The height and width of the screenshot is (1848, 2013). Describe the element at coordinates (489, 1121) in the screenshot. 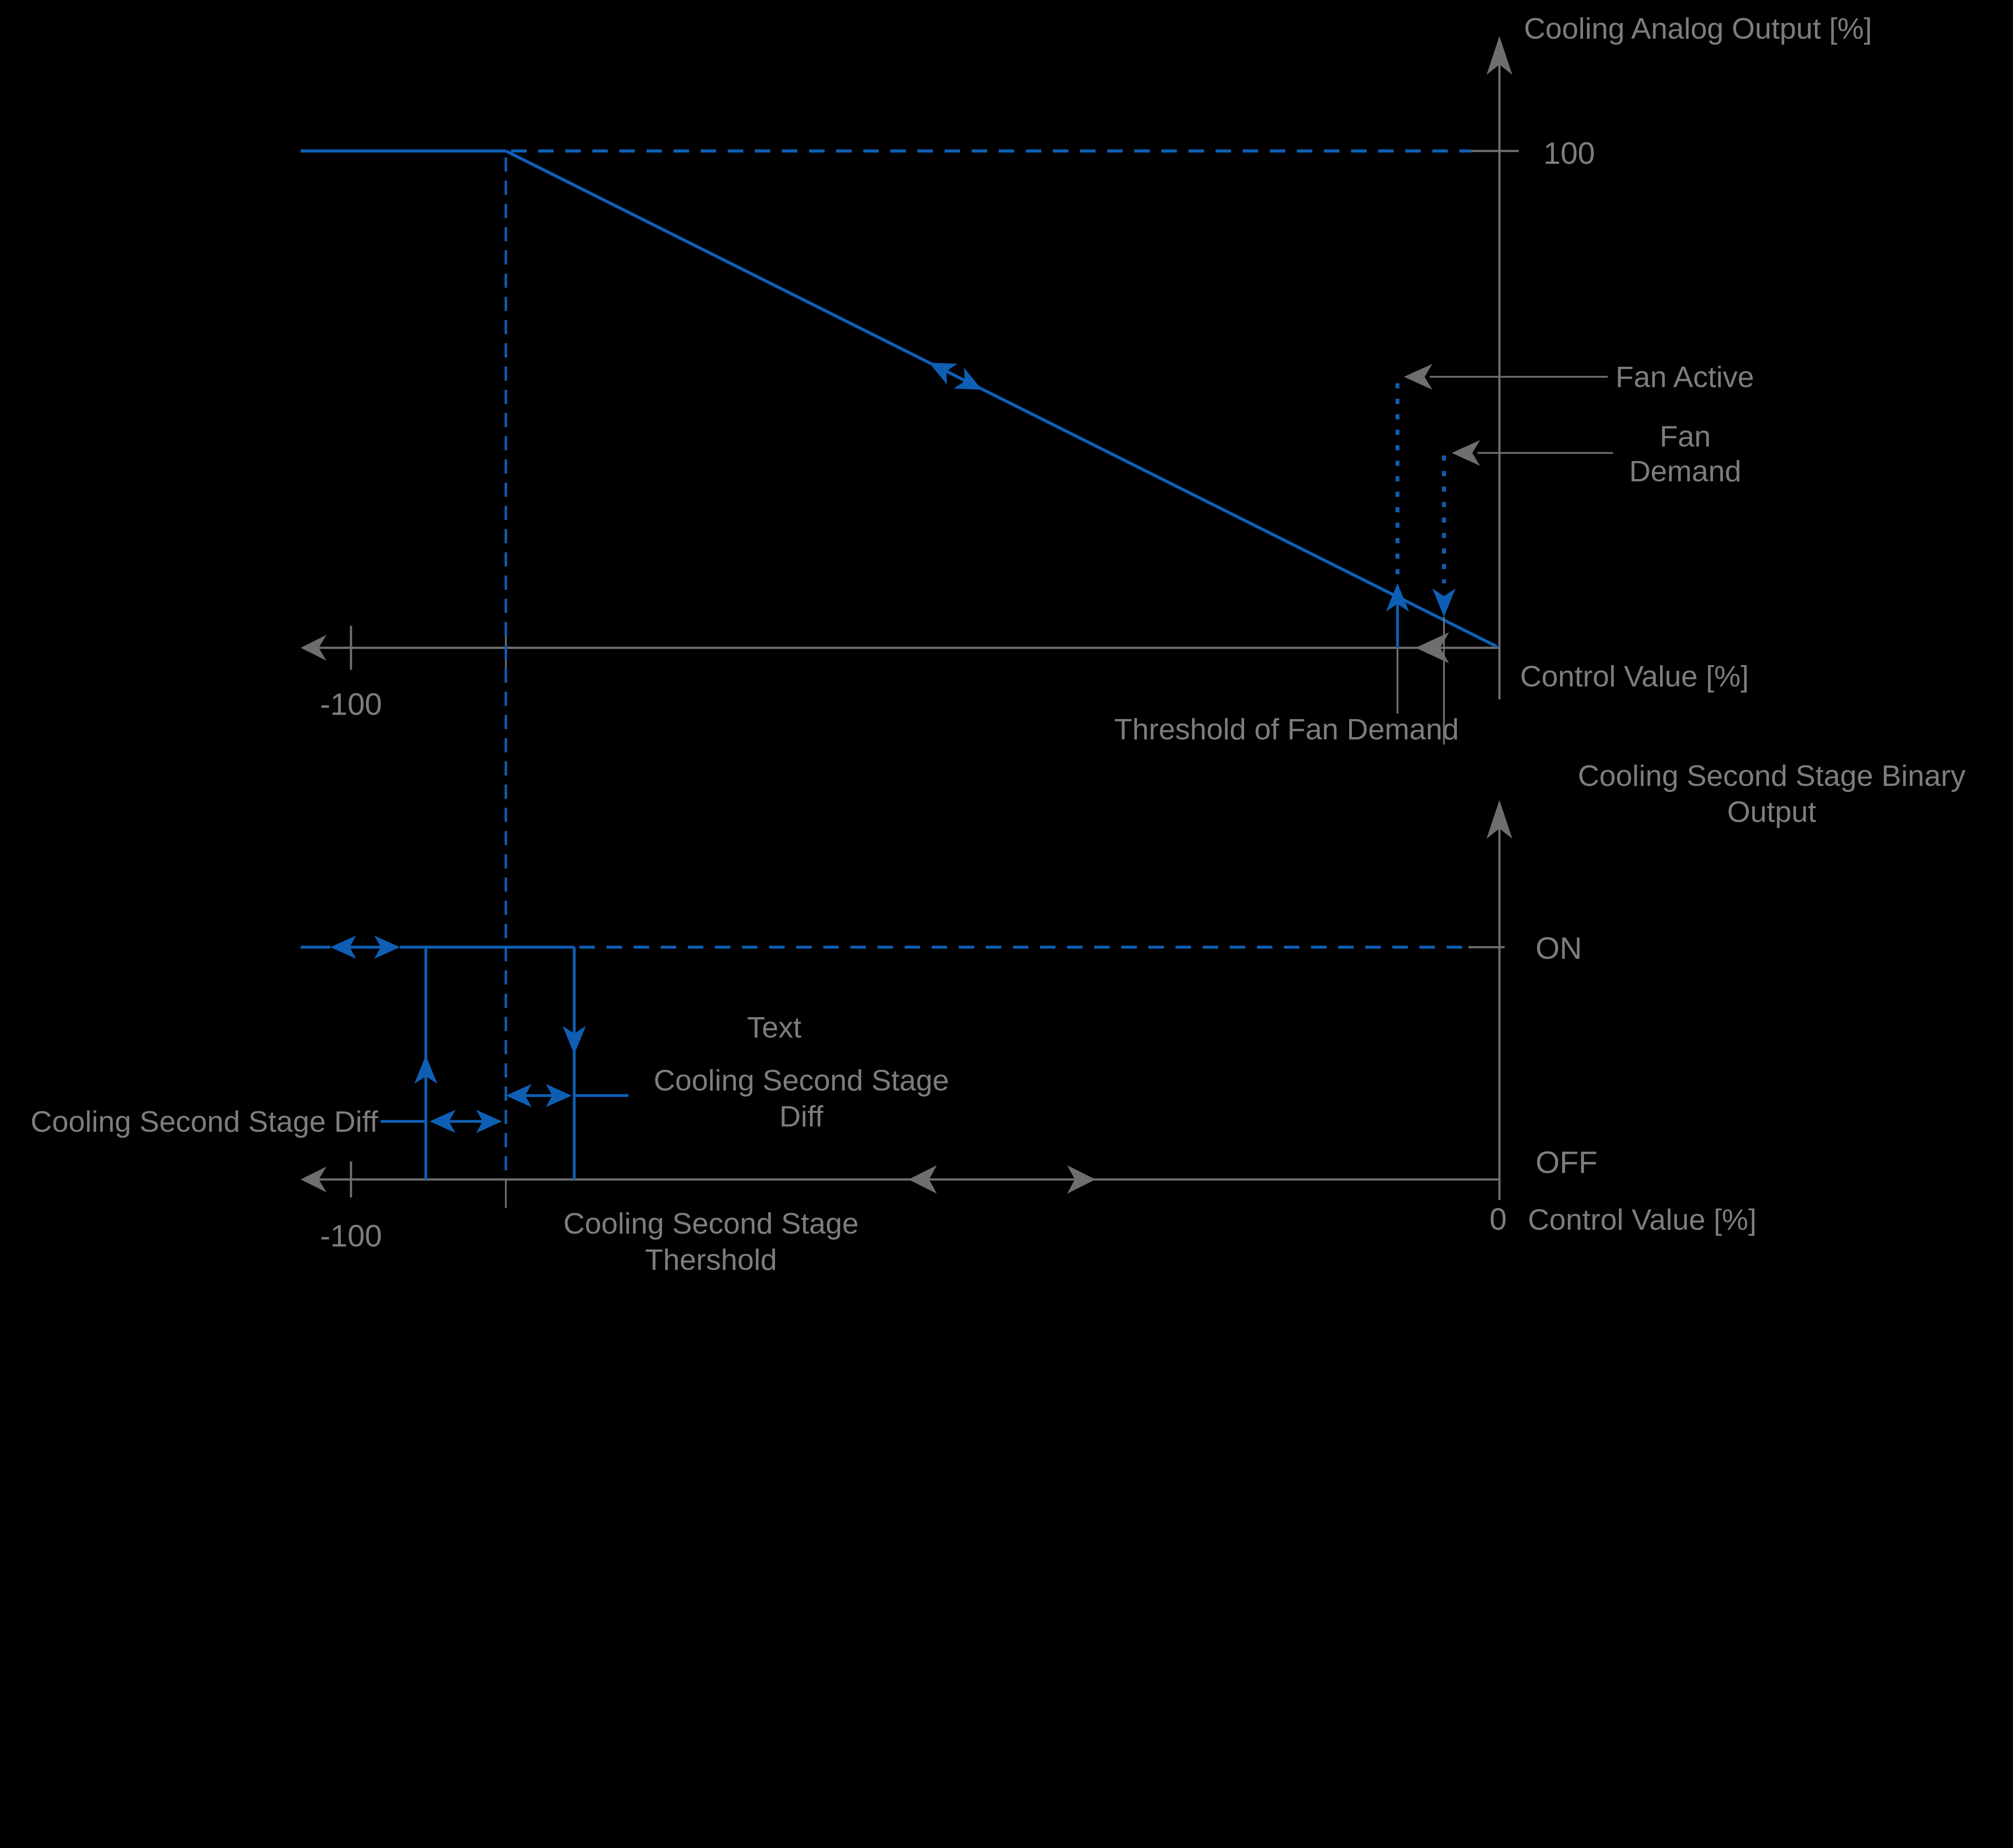

I see `diff-left-arrow-right-icon` at that location.